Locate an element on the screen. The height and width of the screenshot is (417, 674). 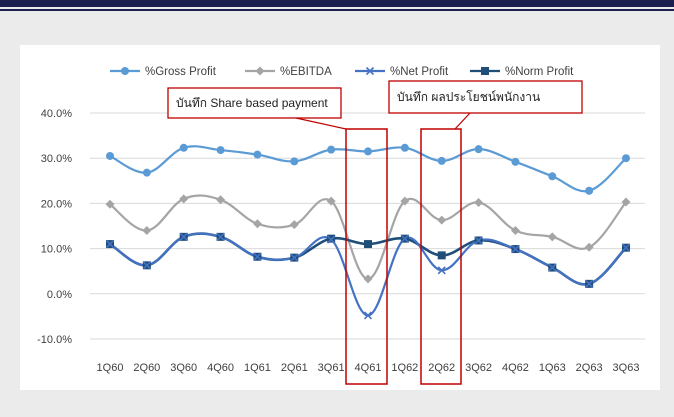
y-tick-label: 10.0% is located at coordinates (56, 250).